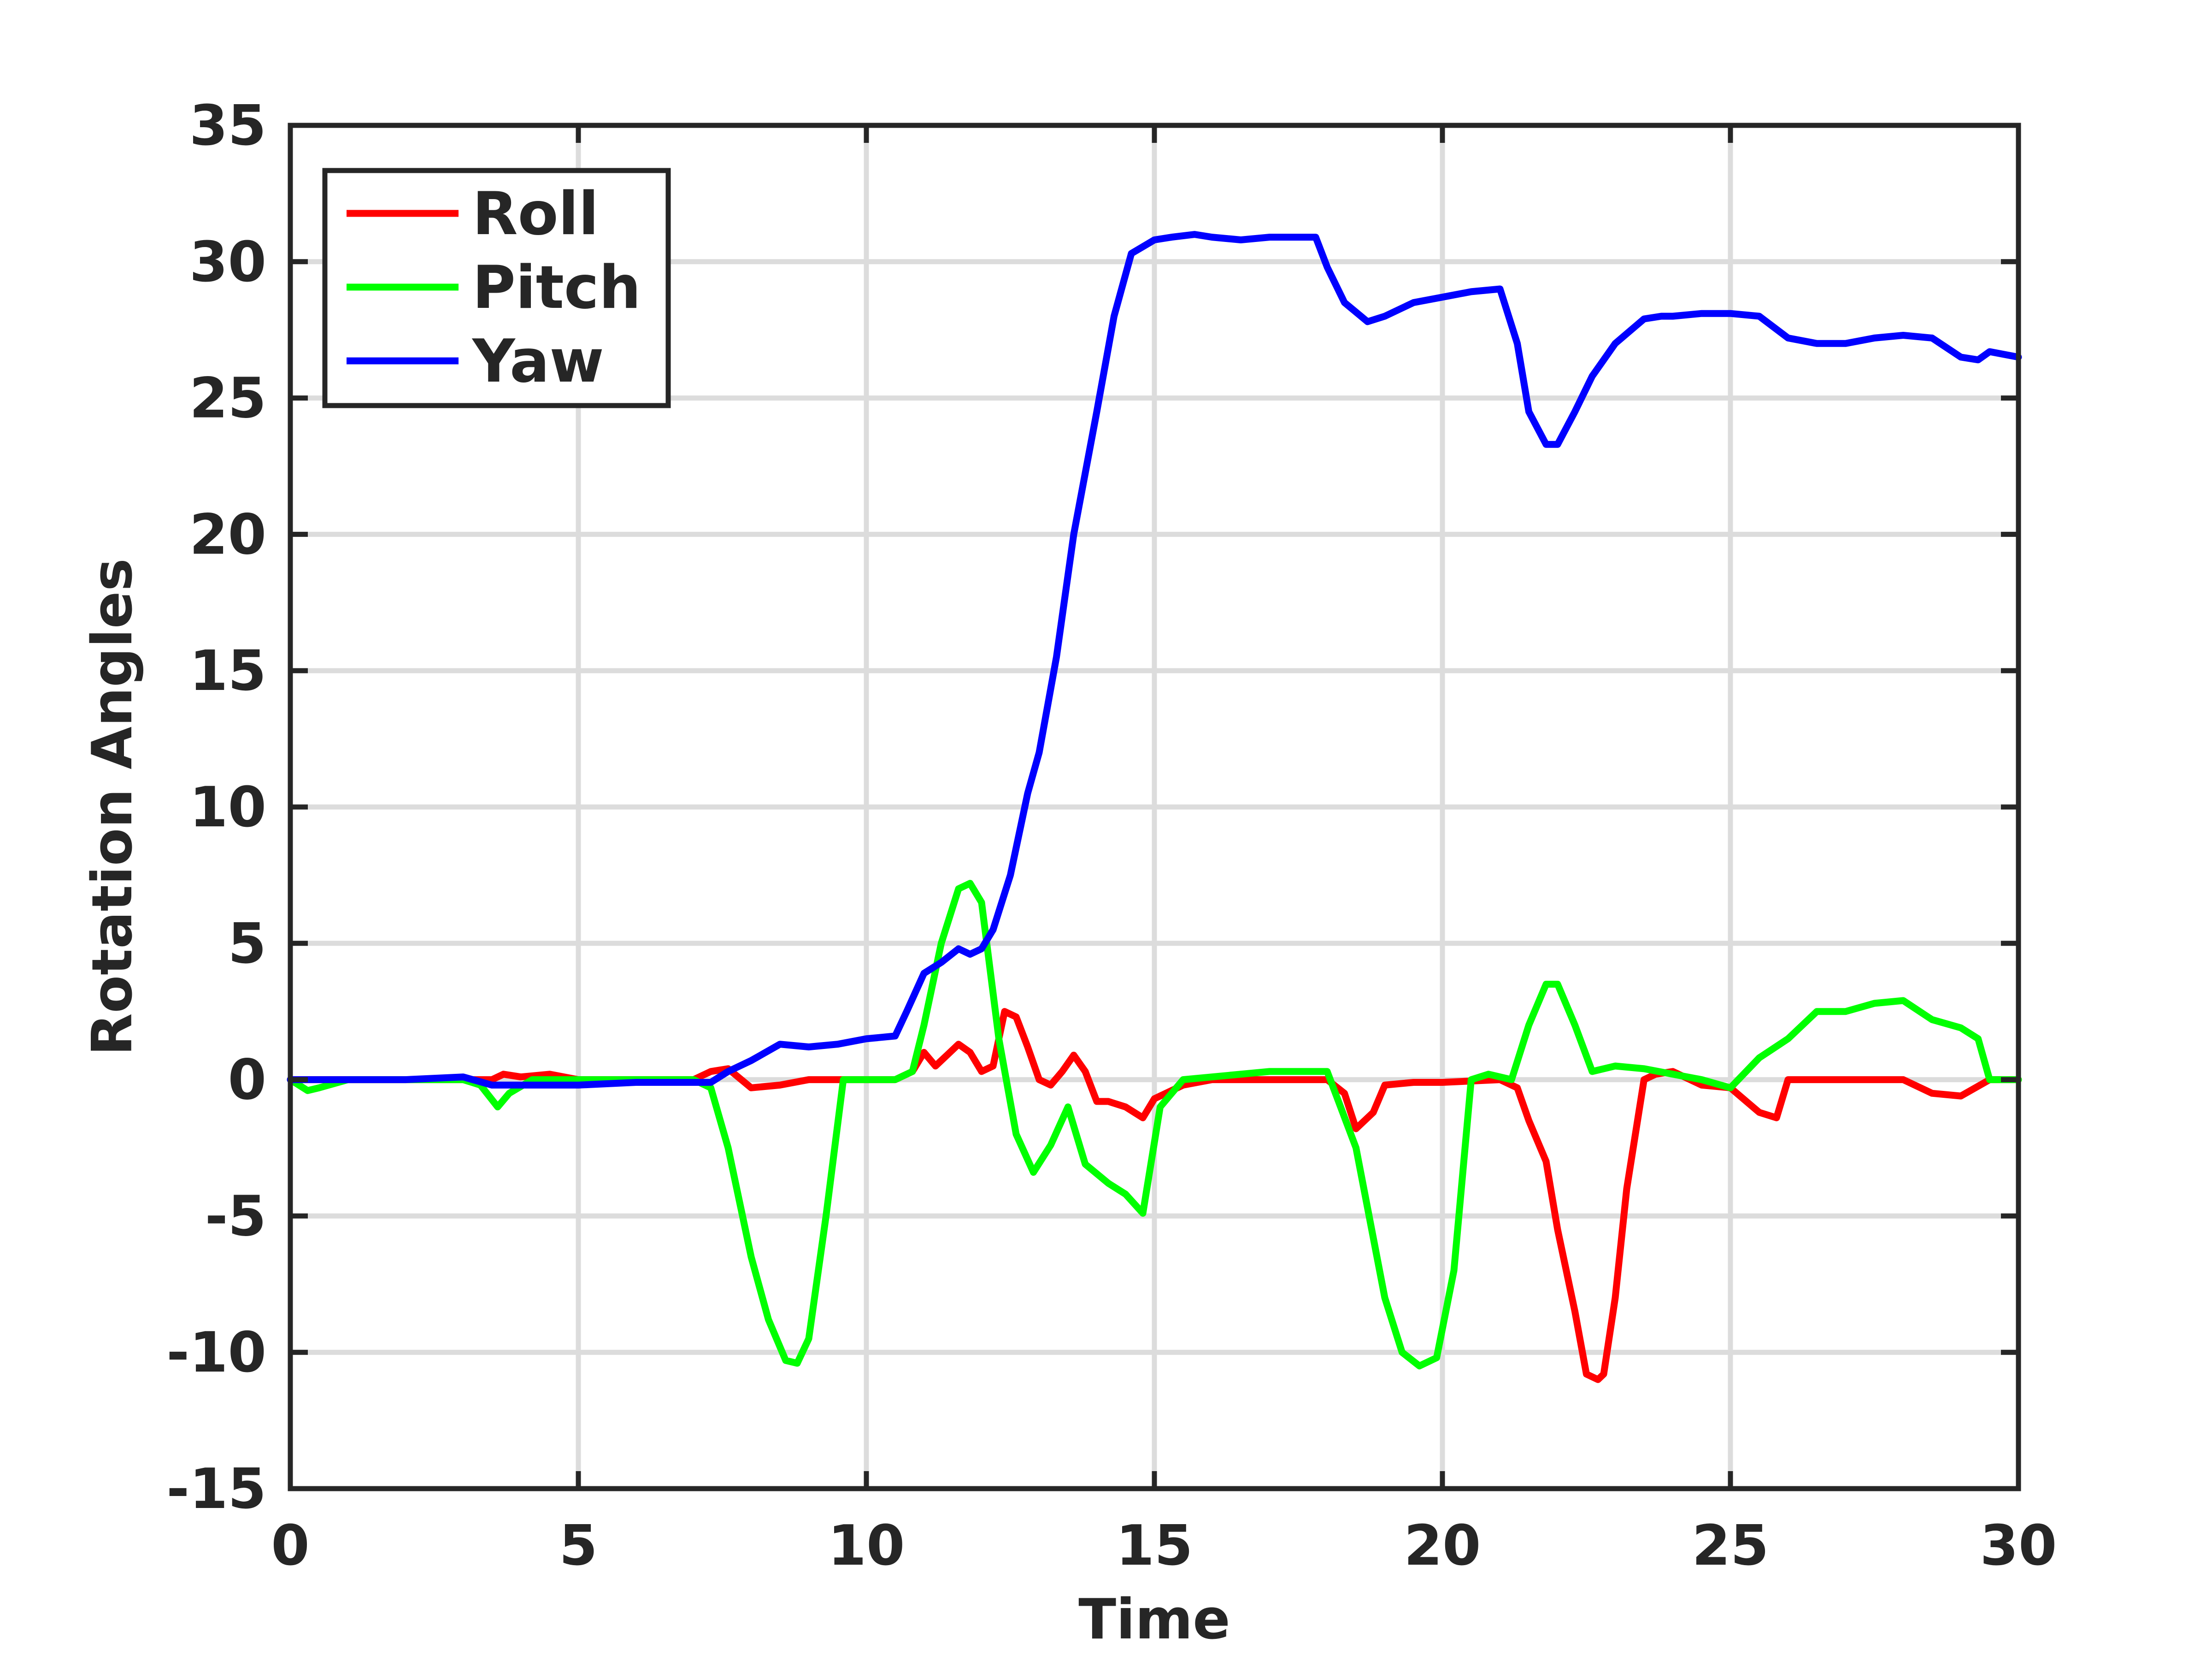 This screenshot has width=2212, height=1661. I want to click on y-tick-label: 0, so click(247, 1080).